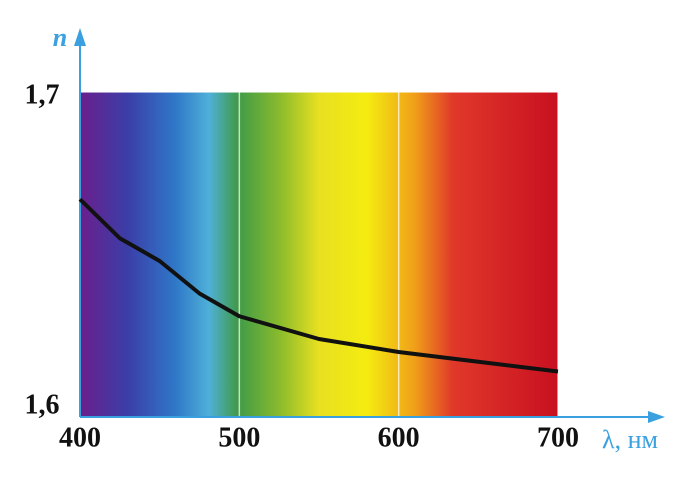  I want to click on x-tick-label: 400, so click(80, 437).